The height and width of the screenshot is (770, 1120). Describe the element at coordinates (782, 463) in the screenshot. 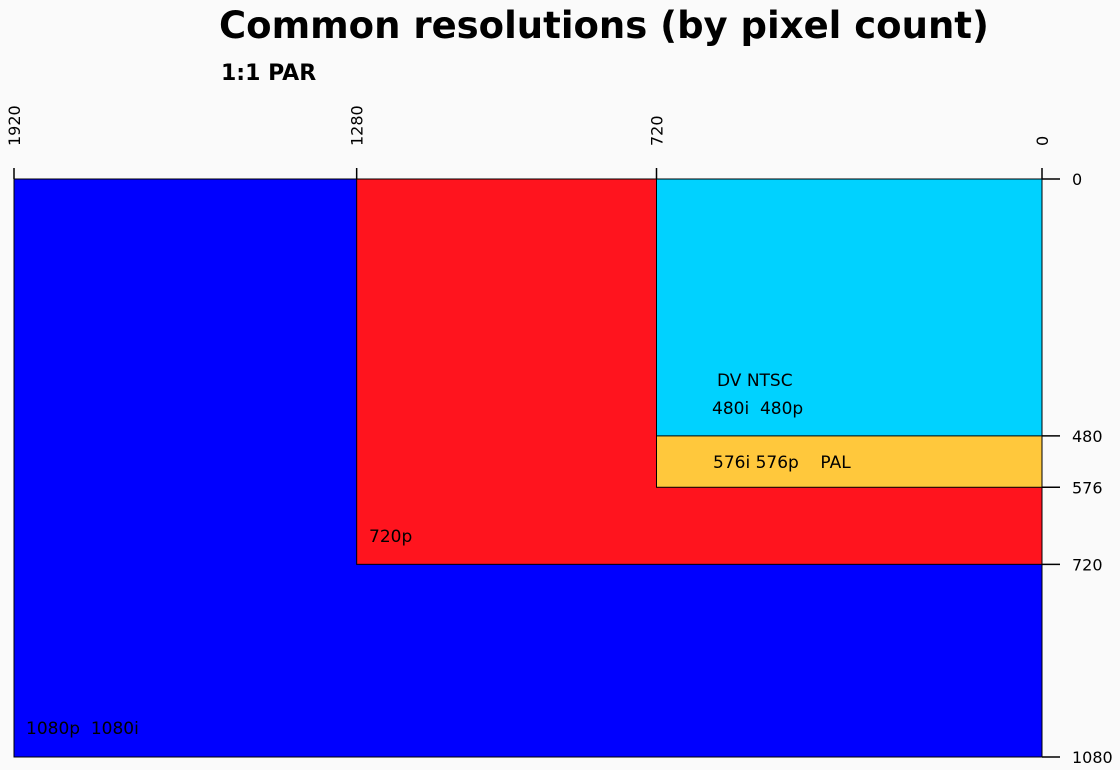

I see `region-label-576: 576i 576p PAL` at that location.